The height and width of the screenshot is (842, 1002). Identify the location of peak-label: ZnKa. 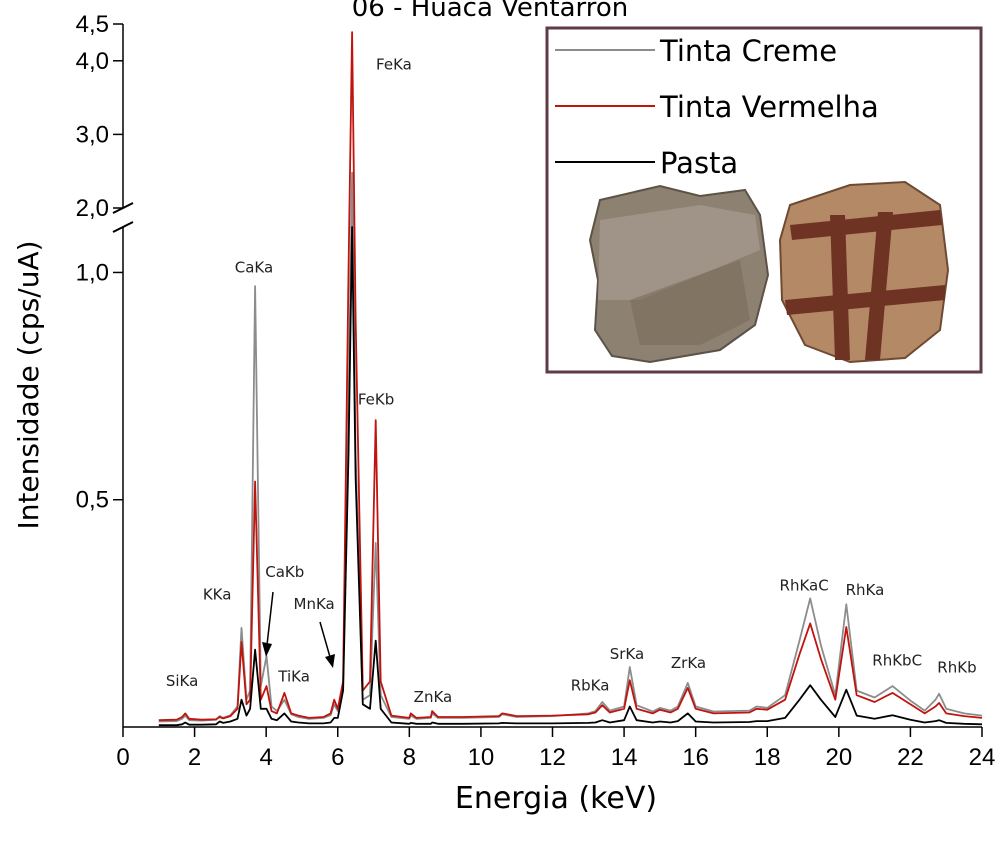
(433, 697).